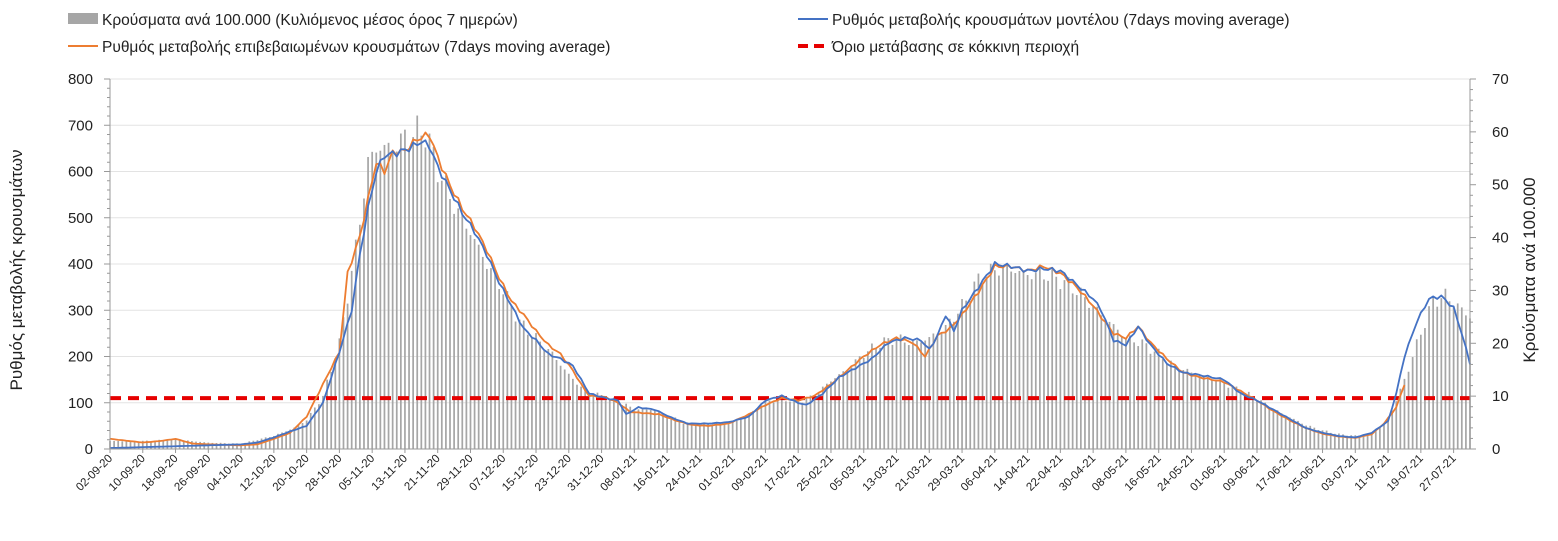  I want to click on y-right-tick-label: 60, so click(1500, 132).